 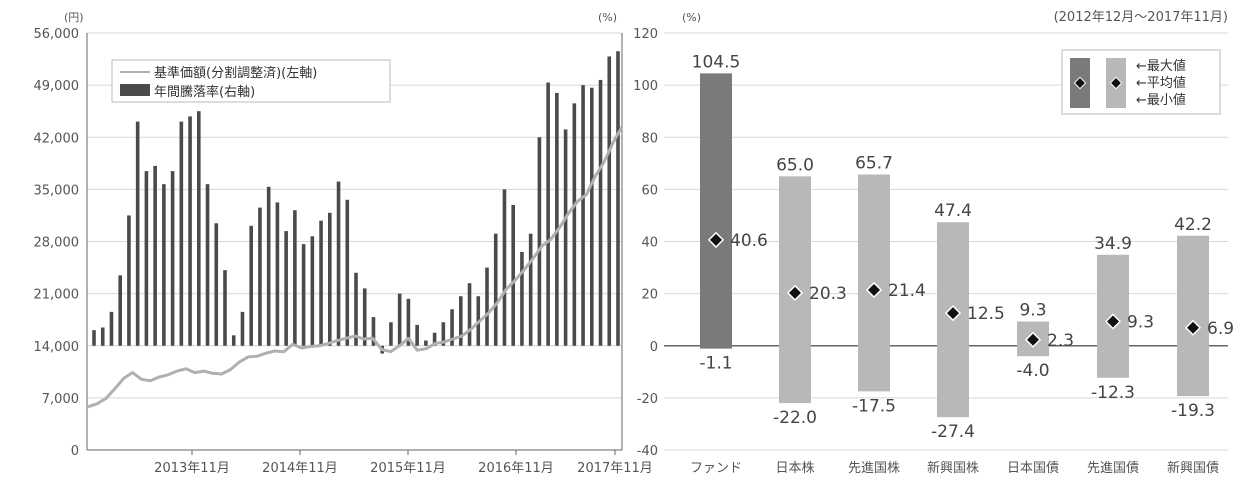 What do you see at coordinates (135, 90) in the screenshot?
I see `legend-bar-swatch` at bounding box center [135, 90].